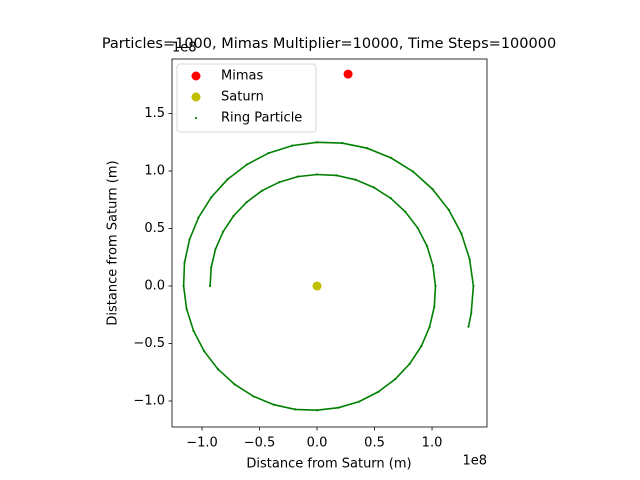  Describe the element at coordinates (202, 443) in the screenshot. I see `x-tick-label: −1.0` at that location.